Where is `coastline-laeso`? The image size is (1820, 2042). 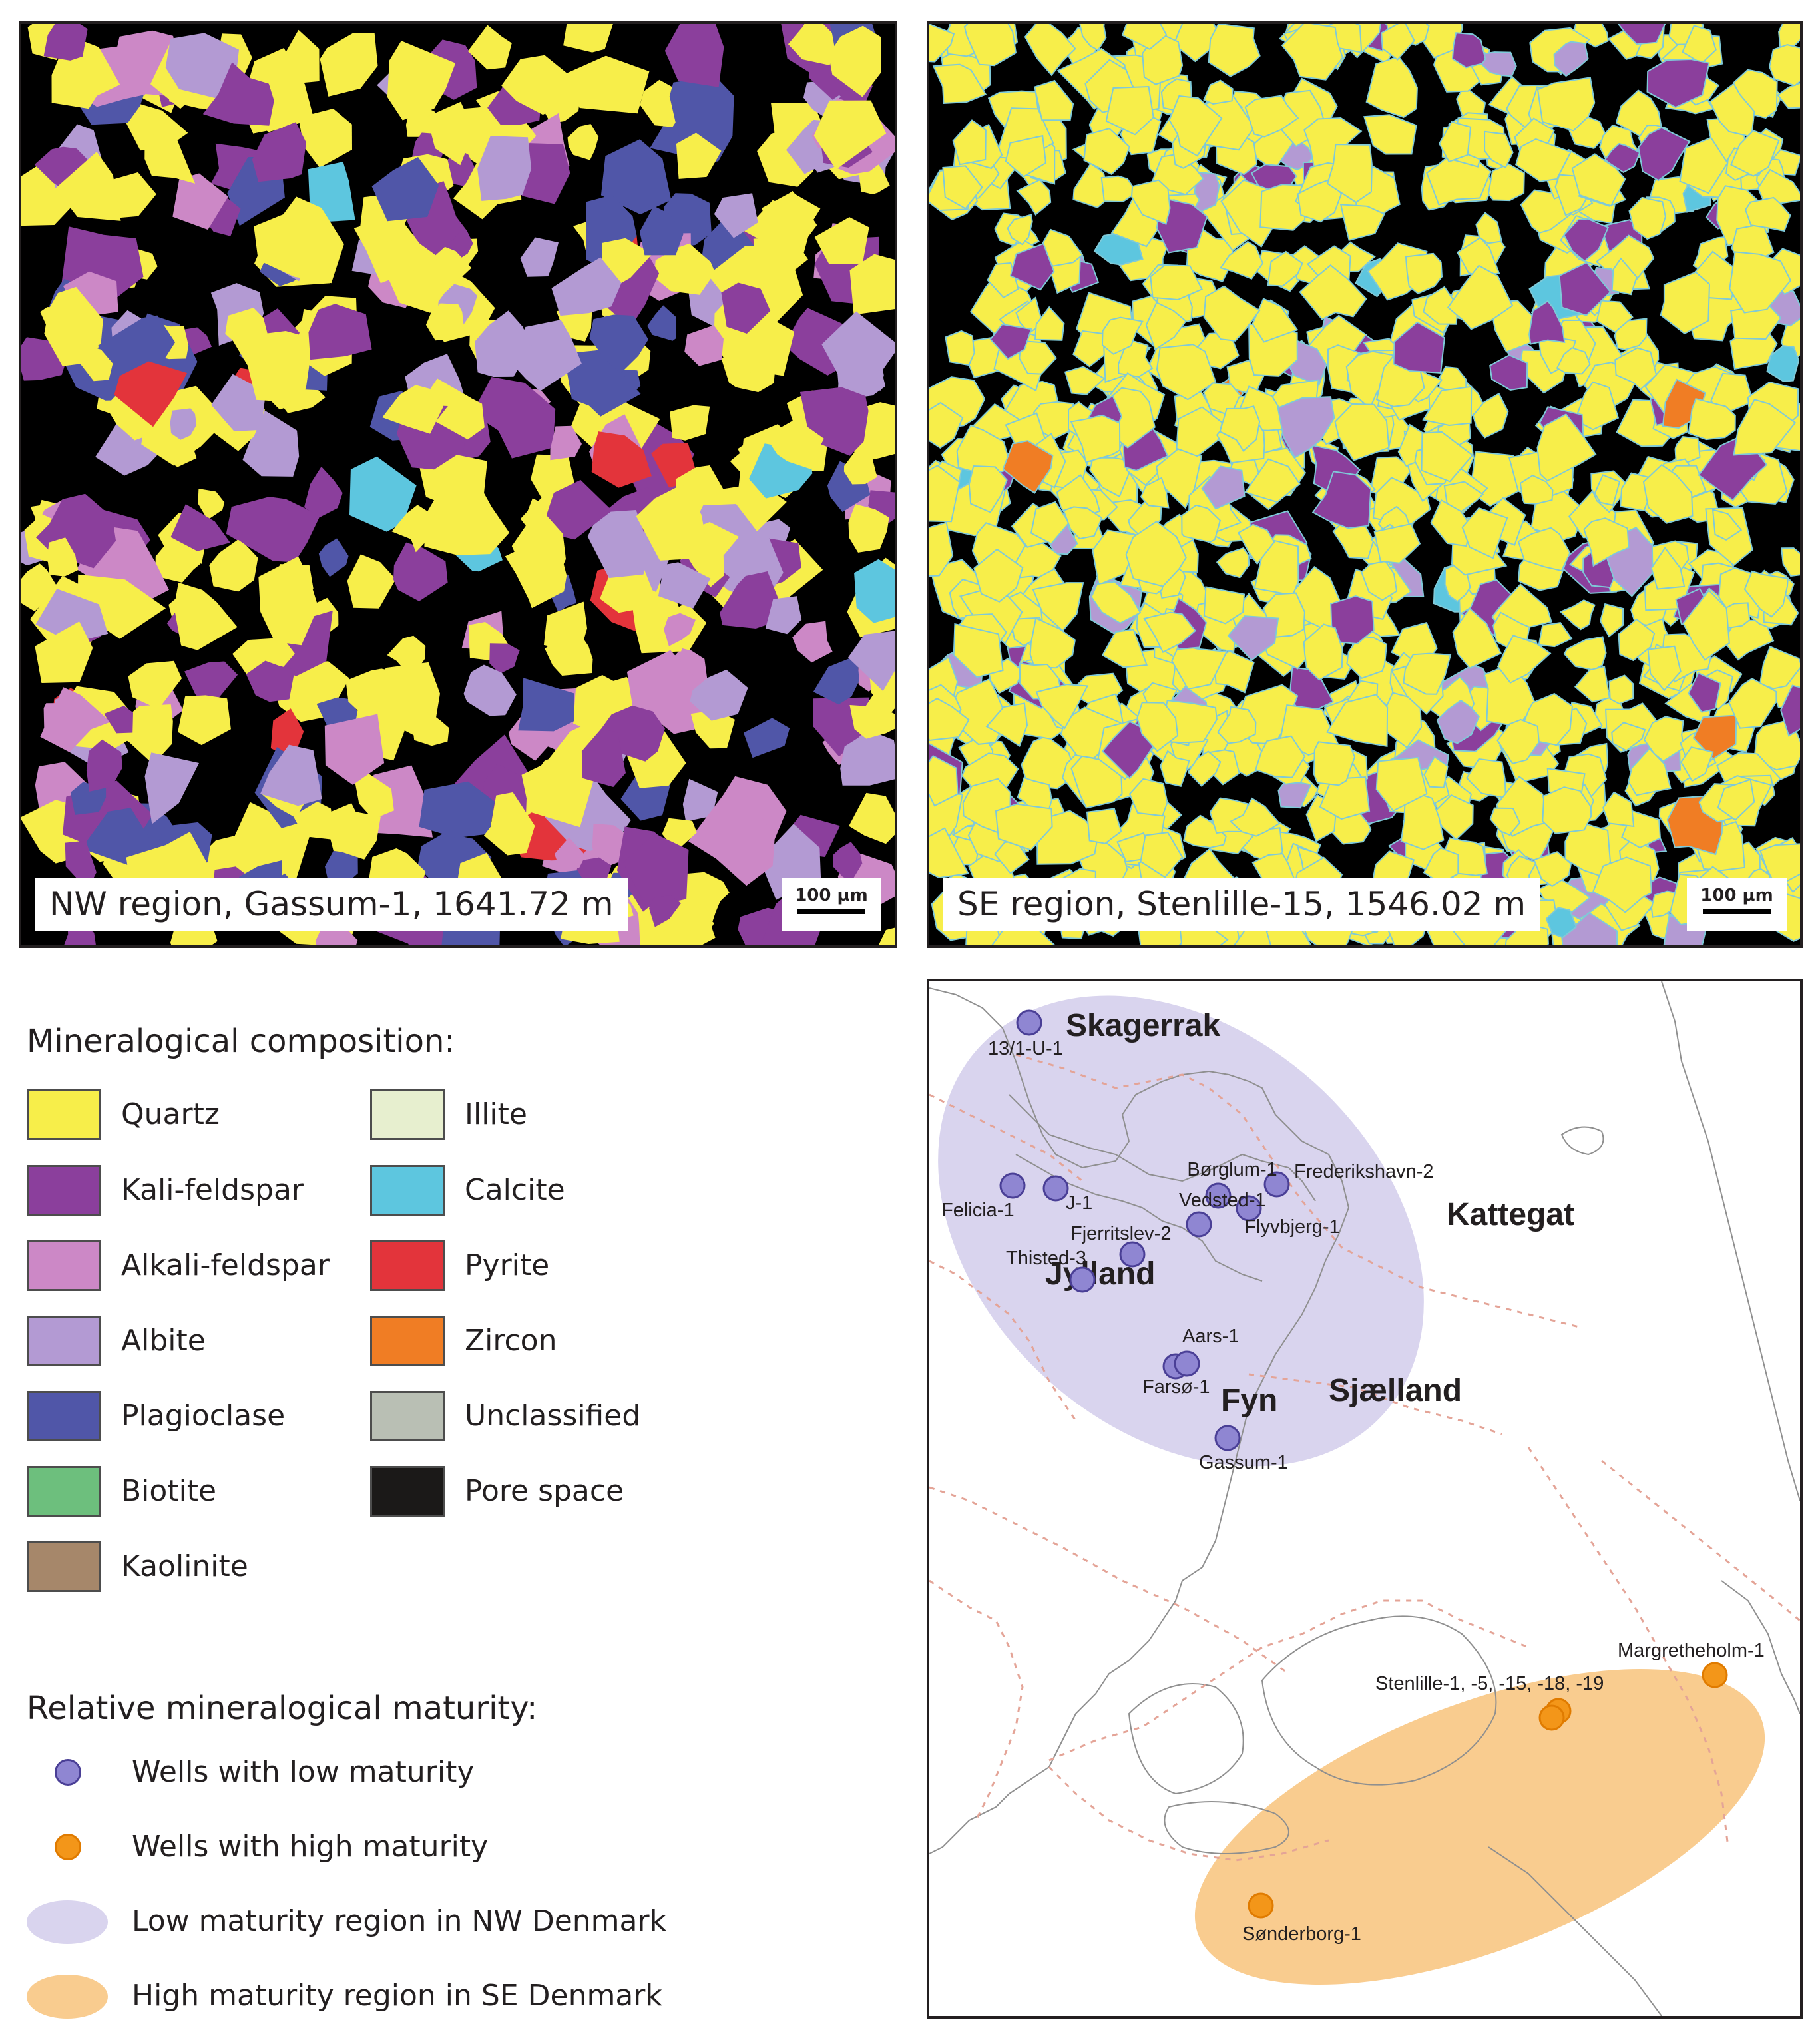 coastline-laeso is located at coordinates (1582, 1141).